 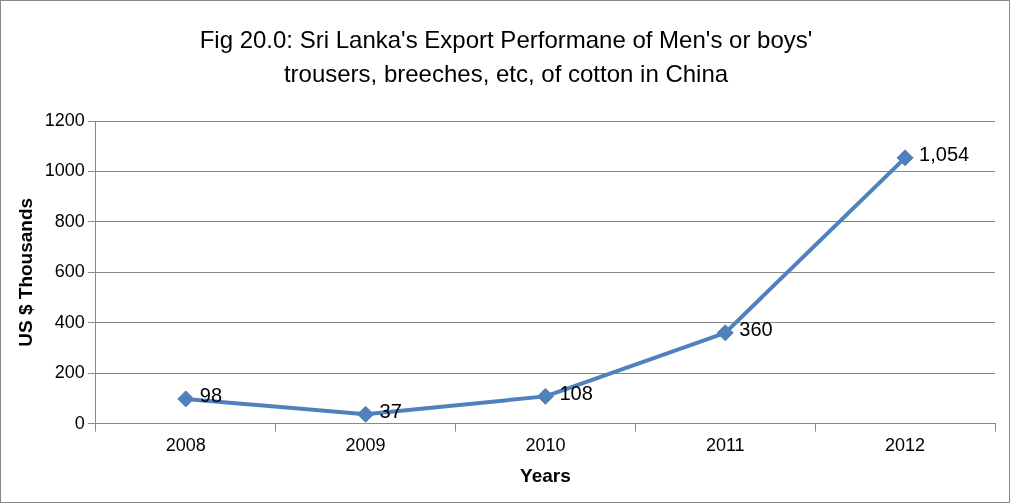 What do you see at coordinates (79, 422) in the screenshot?
I see `y-tick-label: 0` at bounding box center [79, 422].